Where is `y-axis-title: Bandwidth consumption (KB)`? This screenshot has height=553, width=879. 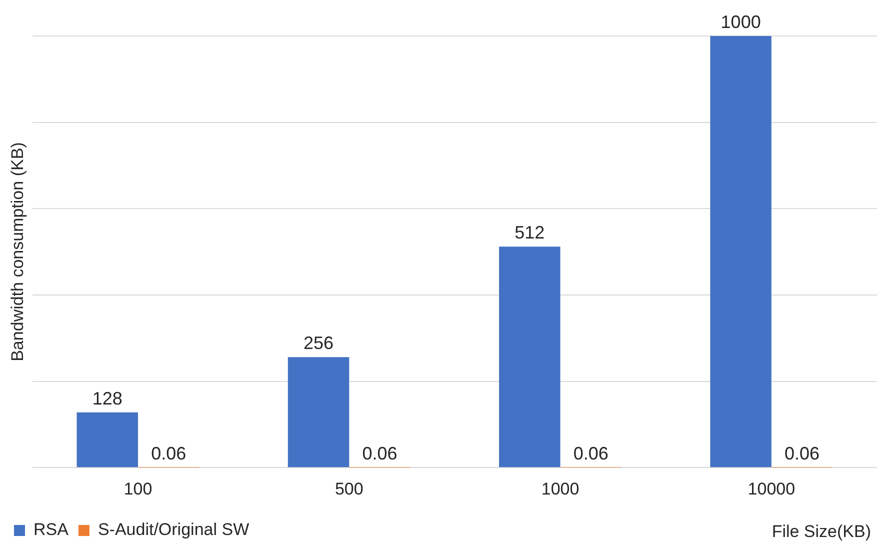 y-axis-title: Bandwidth consumption (KB) is located at coordinates (17, 252).